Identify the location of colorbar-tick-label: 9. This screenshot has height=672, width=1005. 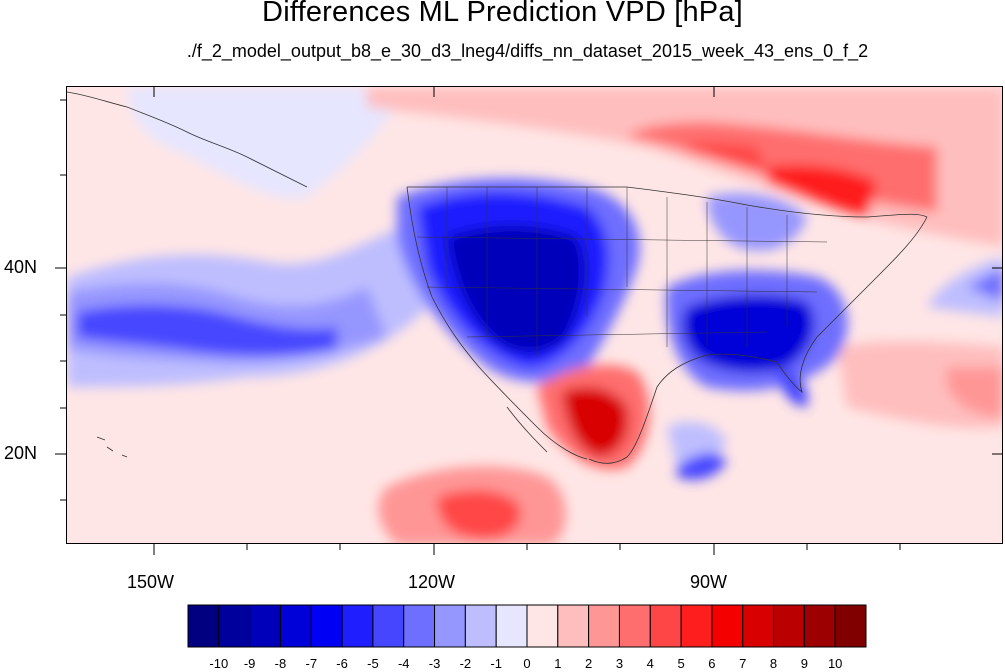
(804, 663).